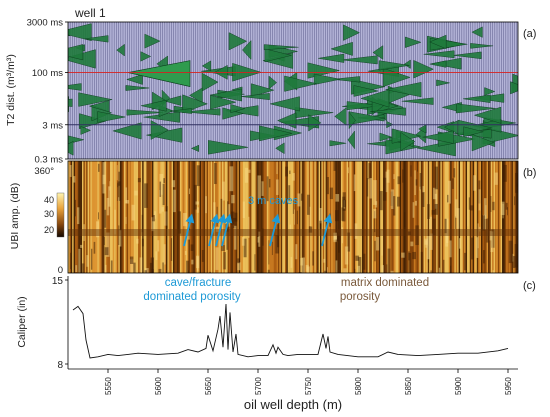 The width and height of the screenshot is (550, 417). I want to click on panel-a-label: (a), so click(529, 34).